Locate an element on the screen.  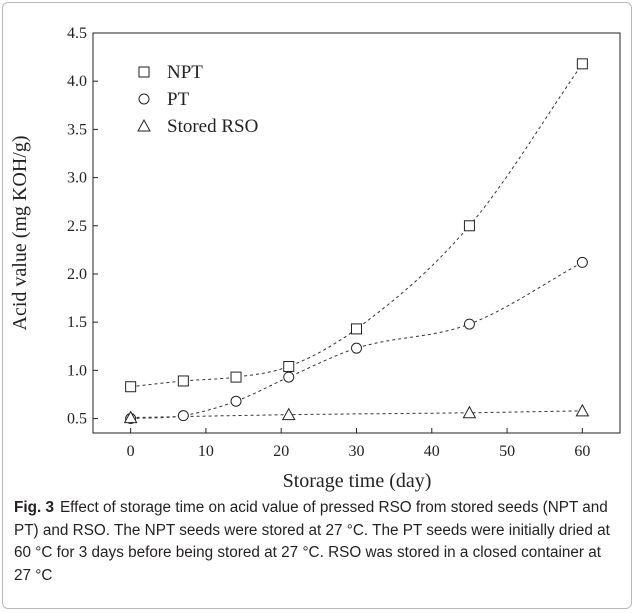
y-tick-label: 4.5 is located at coordinates (77, 33).